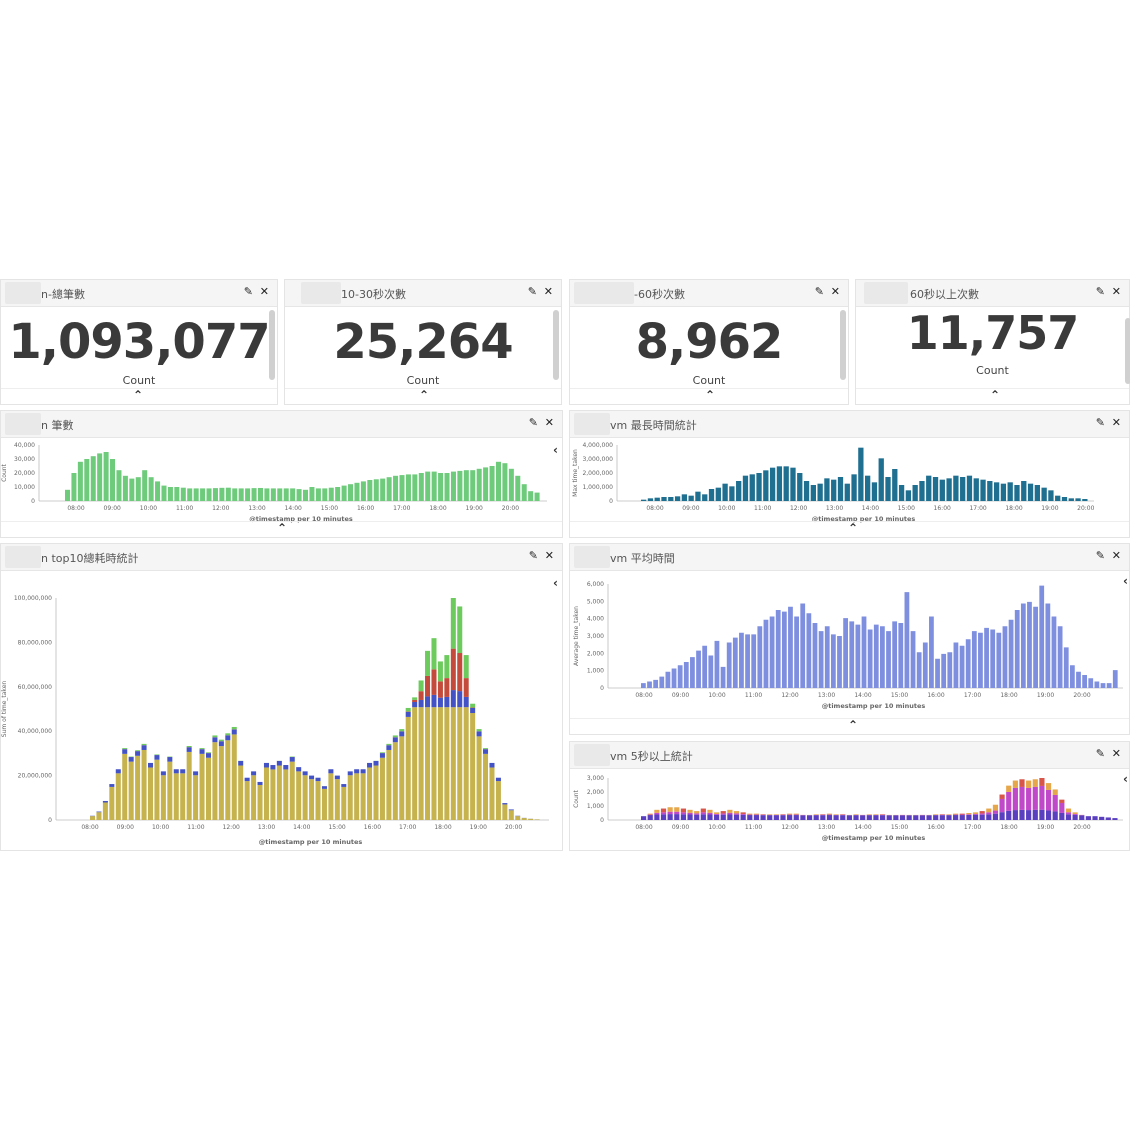  What do you see at coordinates (726, 508) in the screenshot?
I see `x-tick-label: 10:00` at bounding box center [726, 508].